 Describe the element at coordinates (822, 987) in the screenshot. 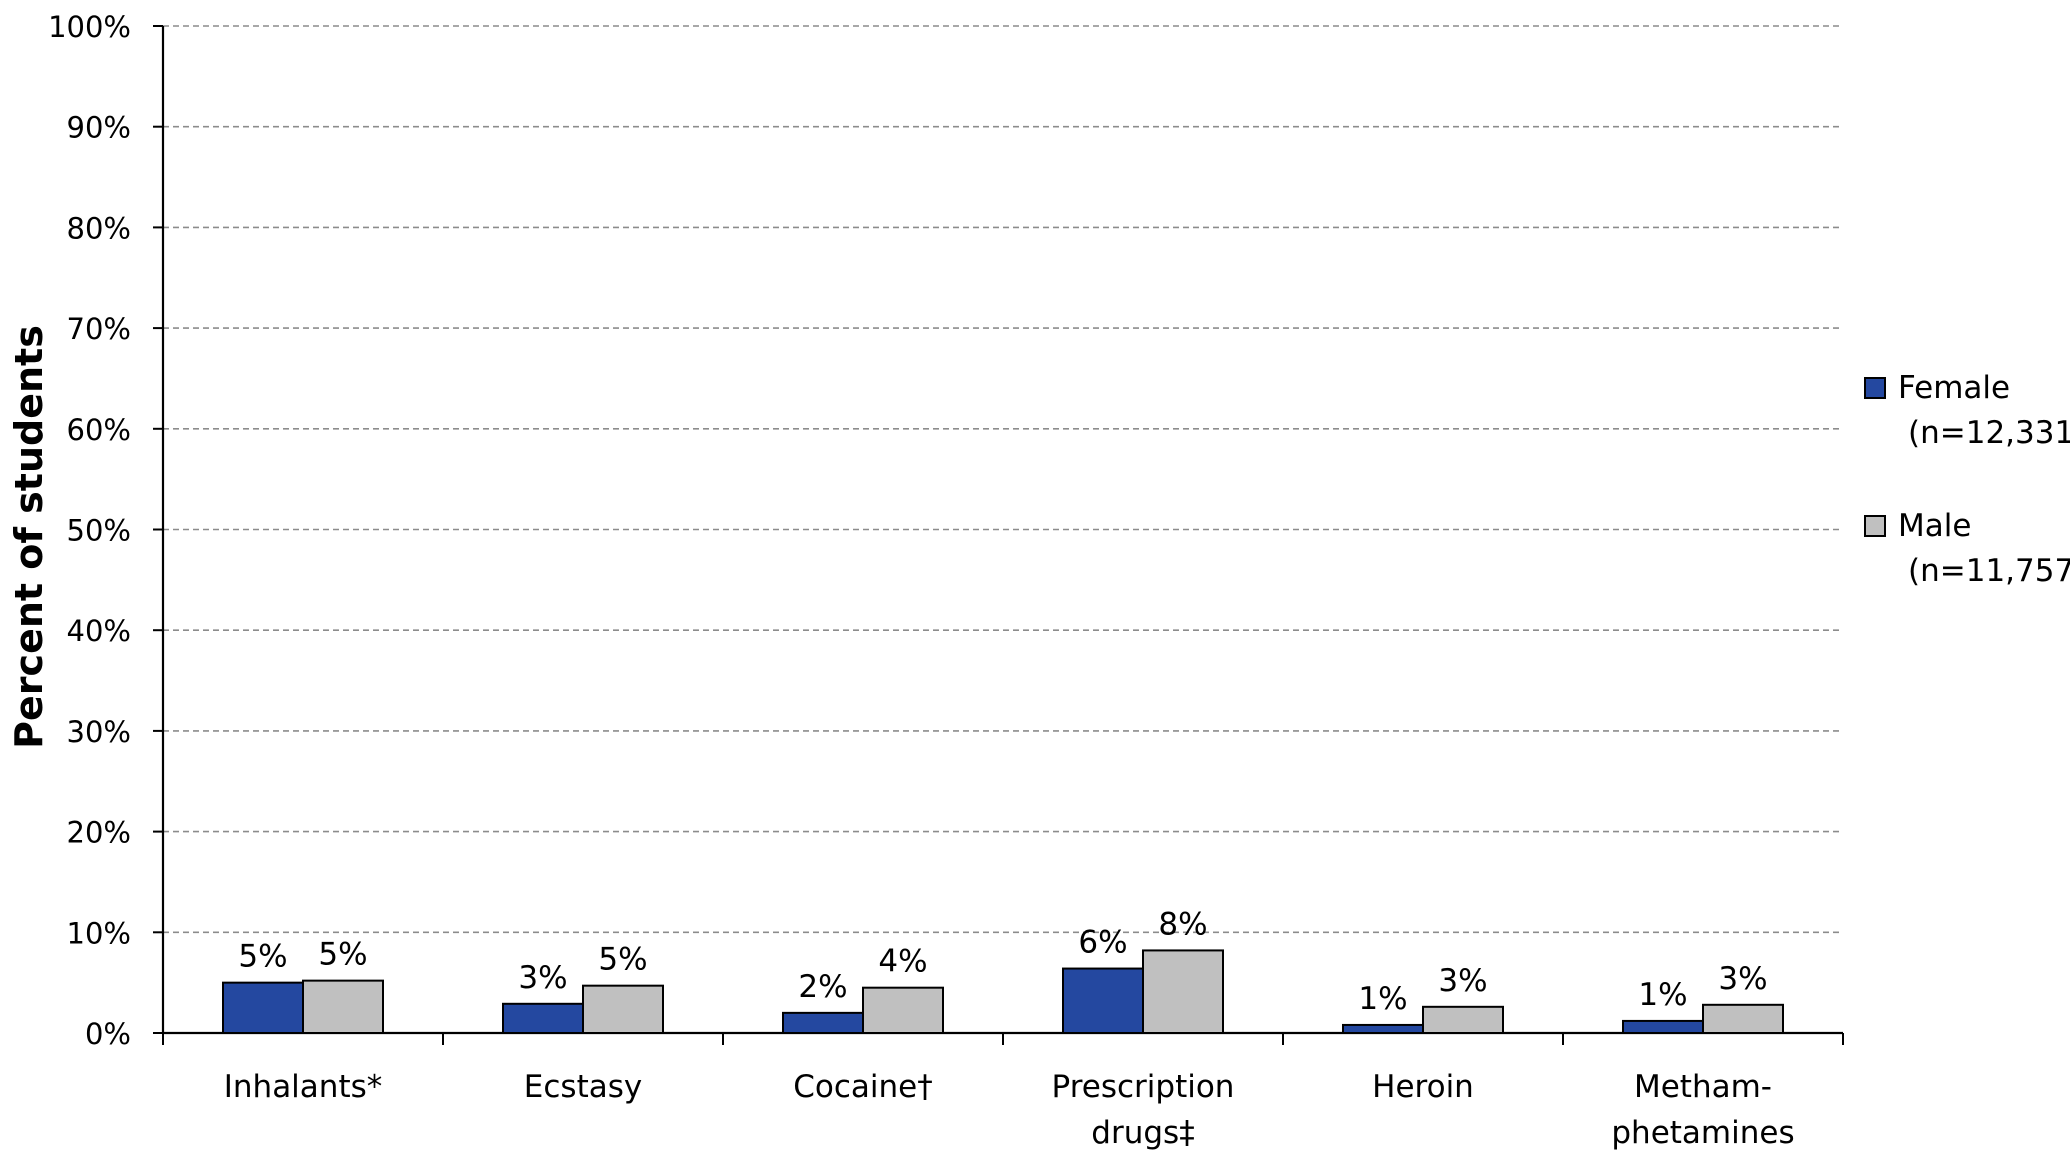

I see `data-label: 2%` at that location.